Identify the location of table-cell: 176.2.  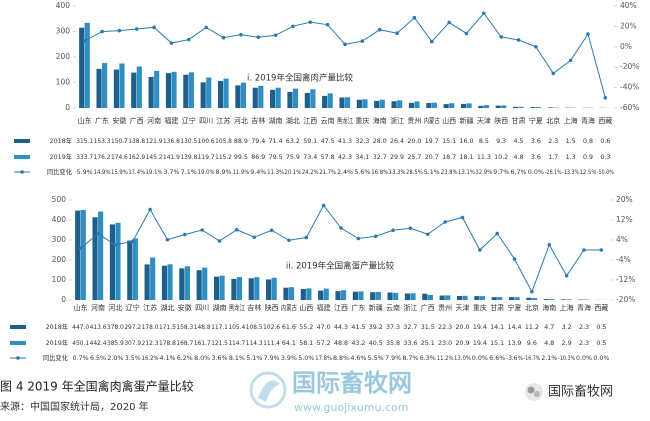
(102, 157).